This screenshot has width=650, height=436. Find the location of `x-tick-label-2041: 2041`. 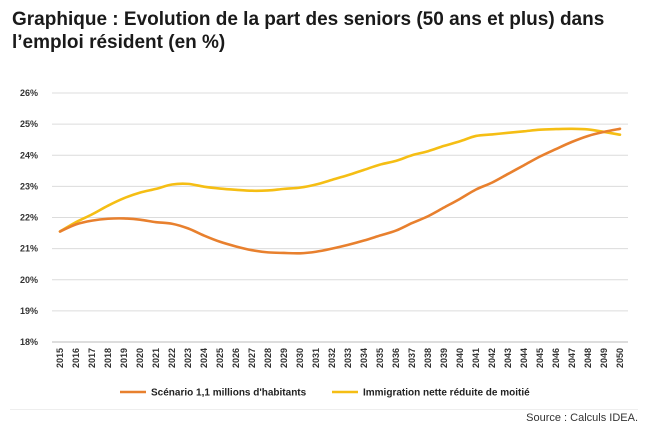

x-tick-label-2041: 2041 is located at coordinates (476, 358).